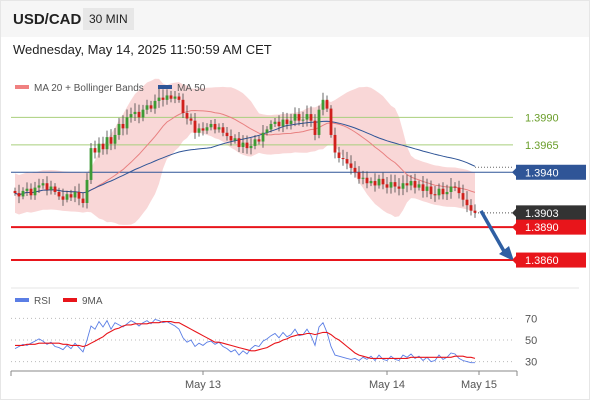  I want to click on legend-swatch, so click(165, 87).